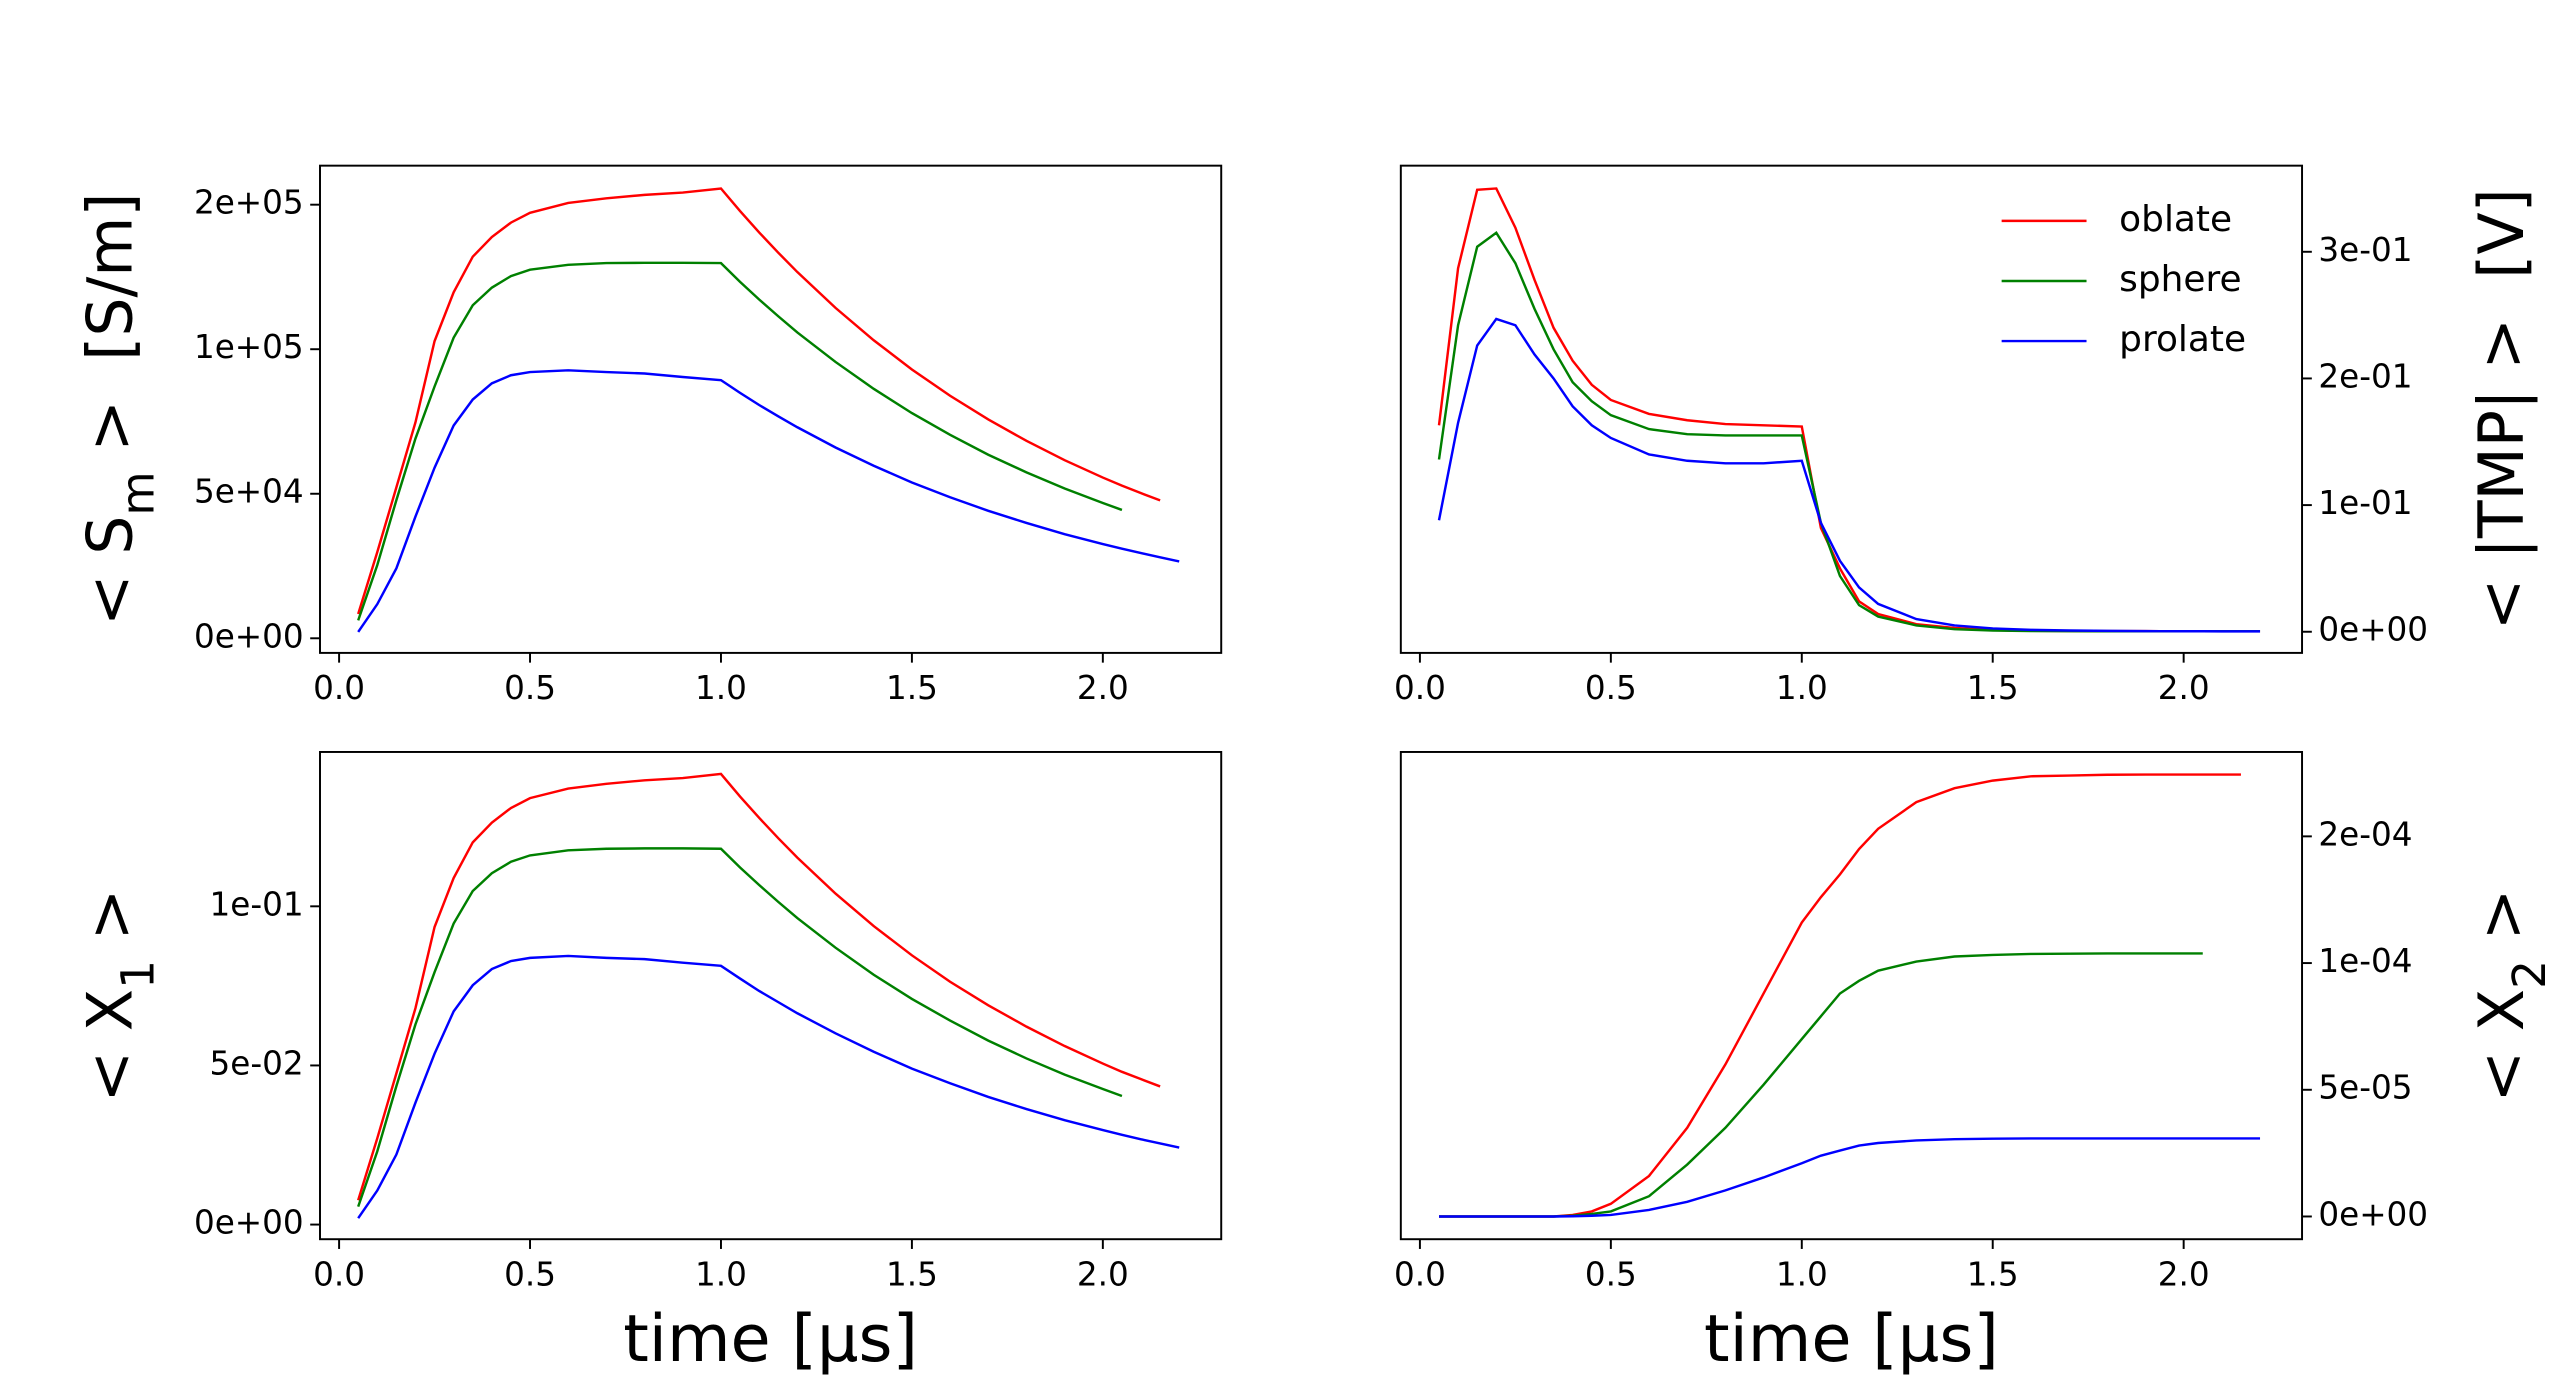 This screenshot has height=1400, width=2560. I want to click on y-axis-label: < X2 >, so click(2511, 996).